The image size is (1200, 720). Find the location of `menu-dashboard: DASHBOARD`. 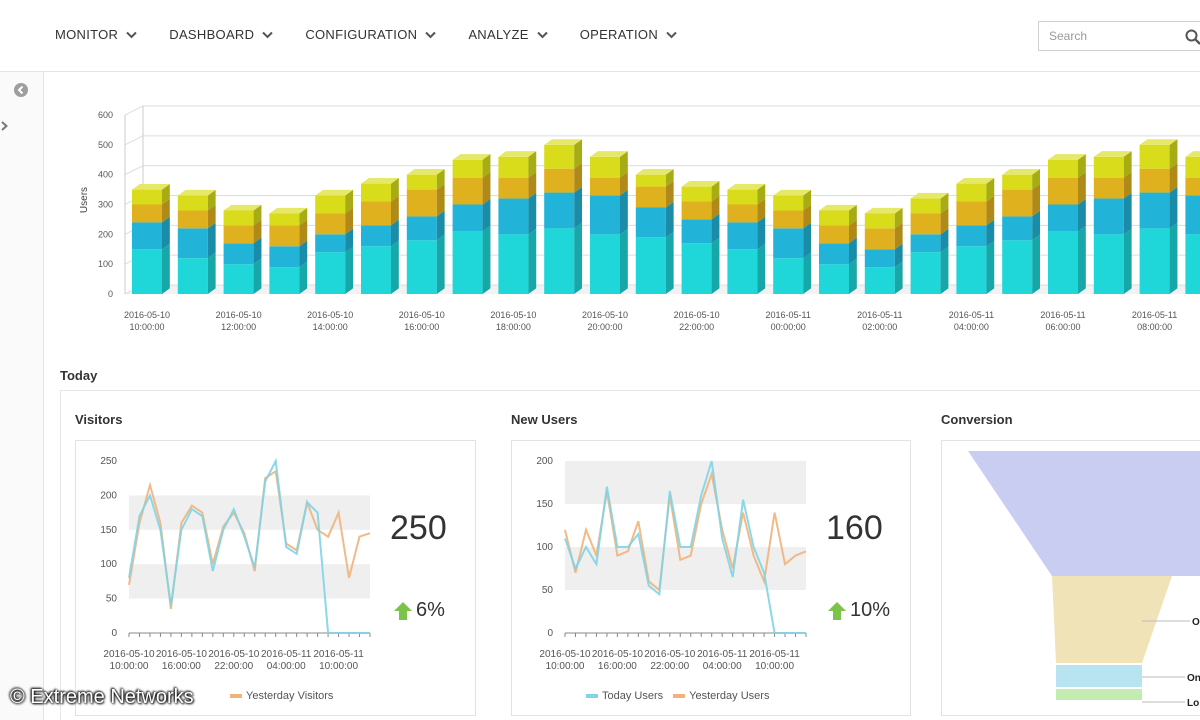

menu-dashboard: DASHBOARD is located at coordinates (221, 34).